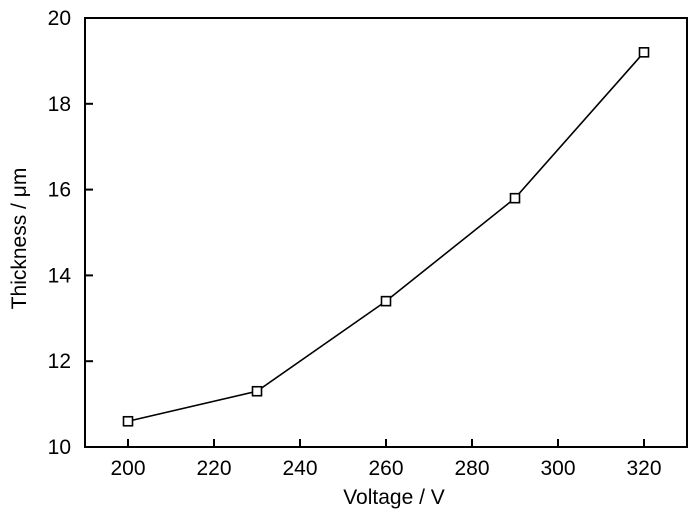 The width and height of the screenshot is (700, 526). I want to click on x-tick-label: 280, so click(471, 468).